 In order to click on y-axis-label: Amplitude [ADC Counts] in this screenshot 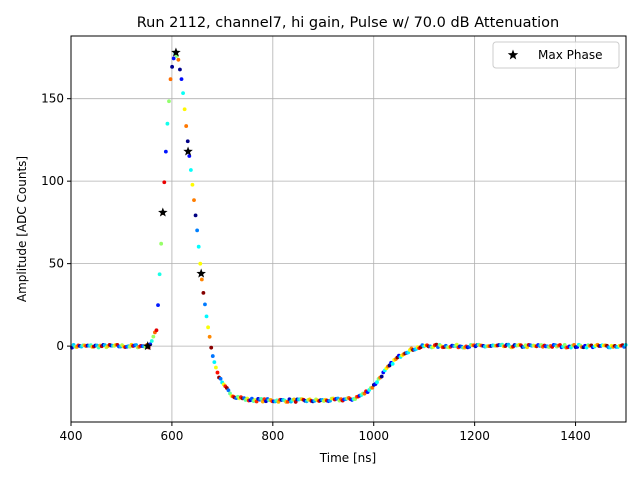, I will do `click(22, 229)`.